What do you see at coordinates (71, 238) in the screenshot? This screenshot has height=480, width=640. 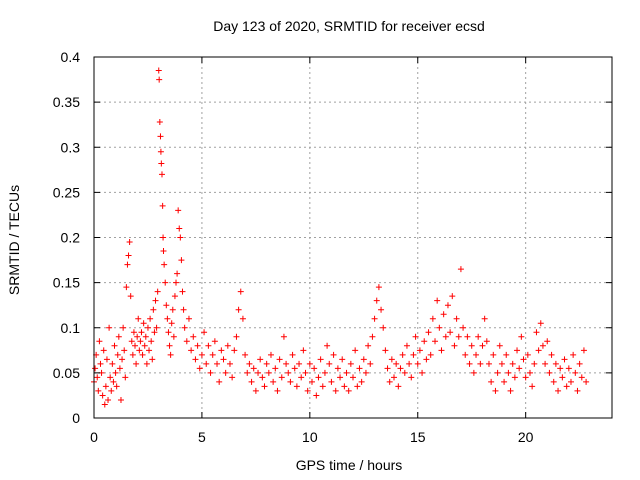 I see `y-tick-label: 0.2` at bounding box center [71, 238].